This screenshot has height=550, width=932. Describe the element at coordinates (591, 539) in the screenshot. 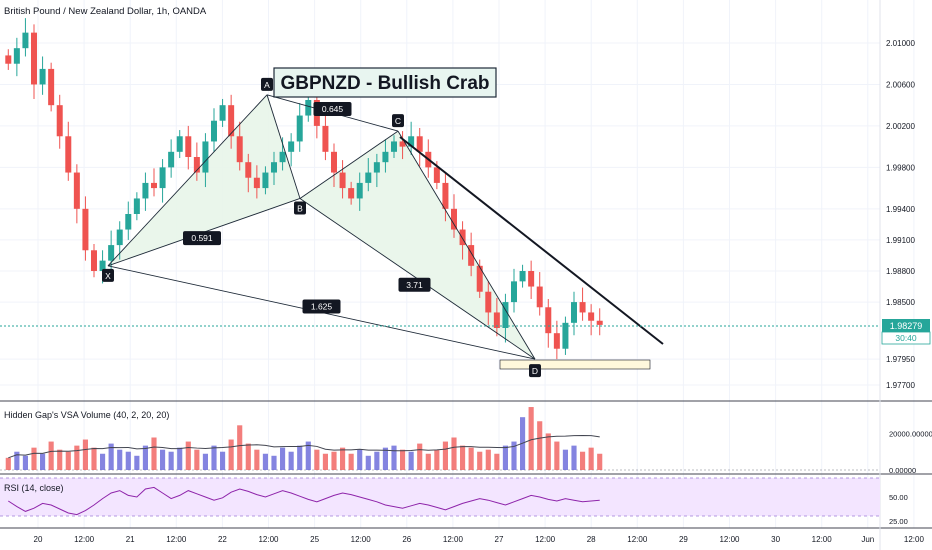

I see `time-tick-label: 28` at that location.